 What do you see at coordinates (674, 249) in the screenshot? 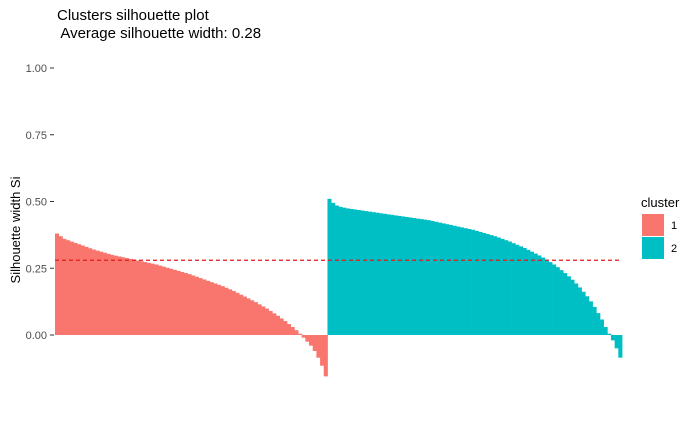
I see `legend-label-2: 2` at bounding box center [674, 249].